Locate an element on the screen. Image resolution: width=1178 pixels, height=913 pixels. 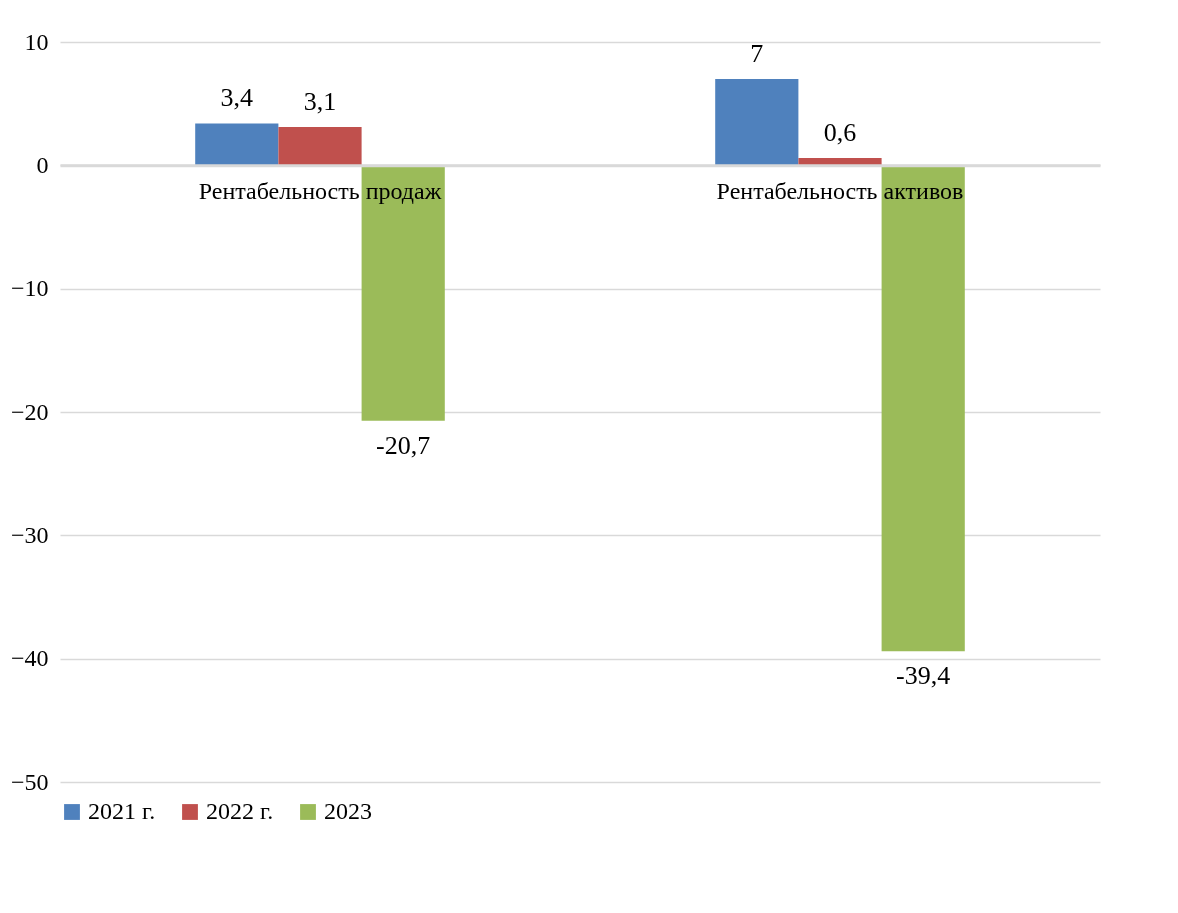
data-label: 7 is located at coordinates (757, 53).